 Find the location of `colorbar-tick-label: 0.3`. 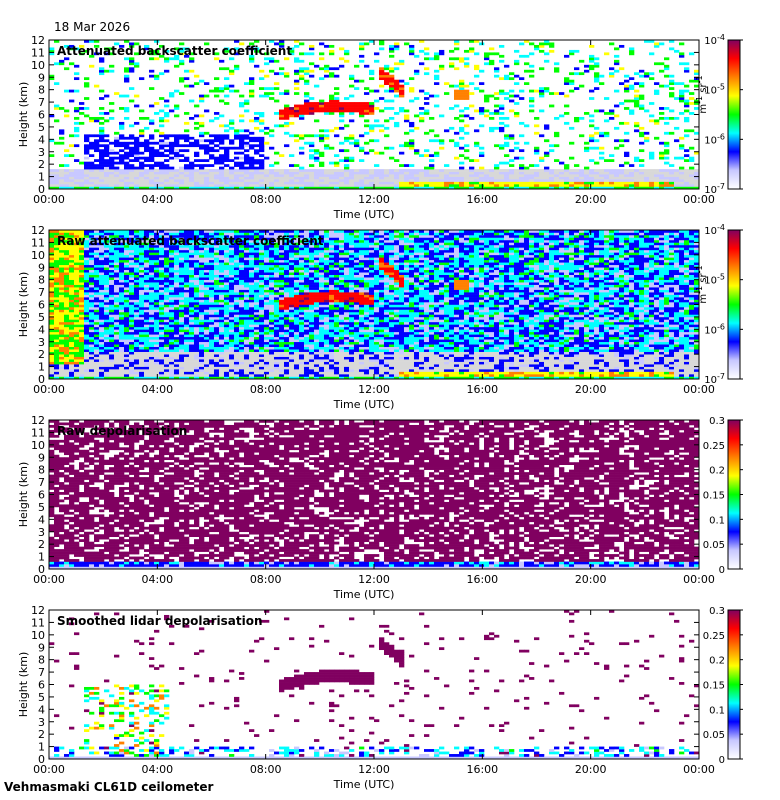

colorbar-tick-label: 0.3 is located at coordinates (717, 421).